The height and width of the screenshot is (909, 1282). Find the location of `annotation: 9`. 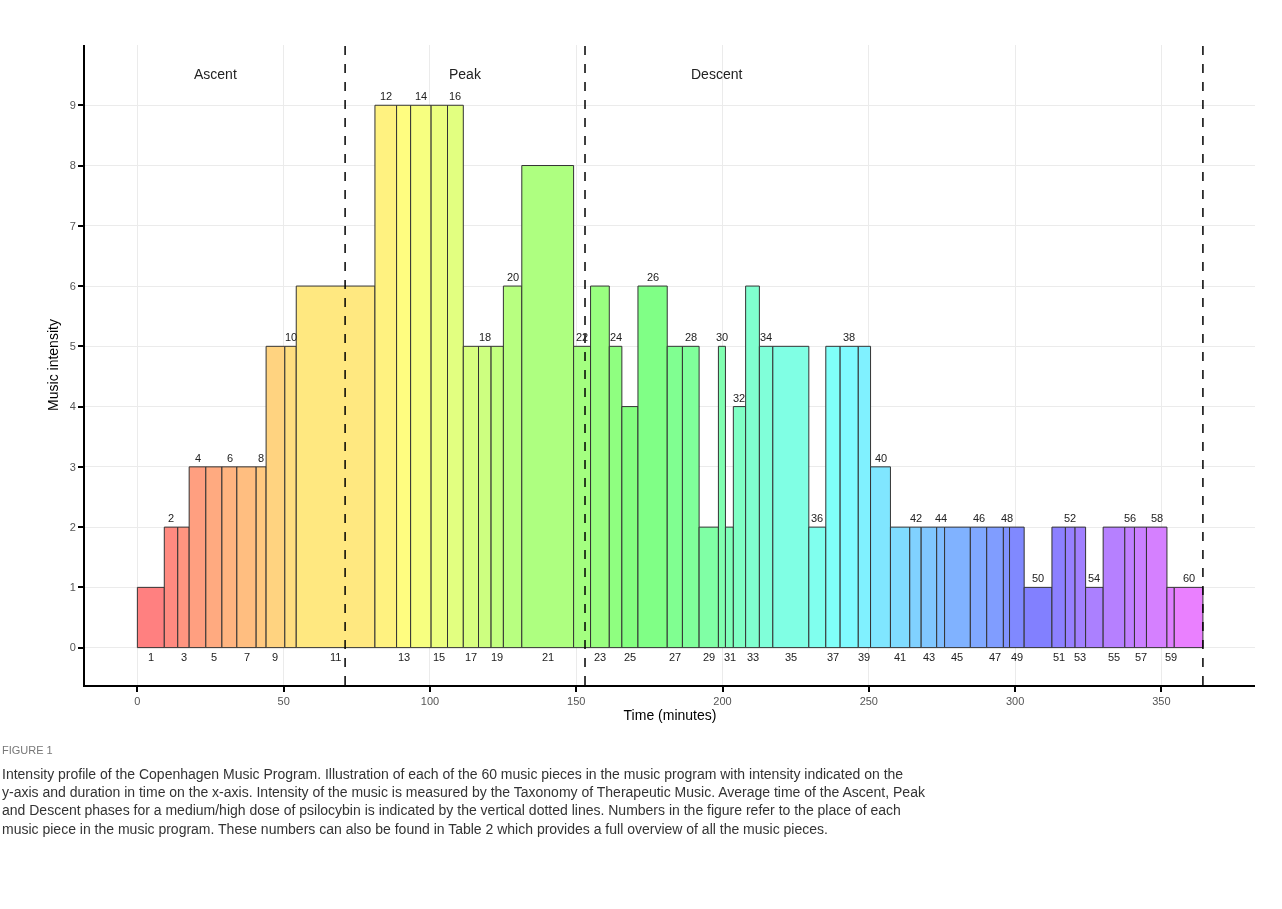

annotation: 9 is located at coordinates (275, 657).